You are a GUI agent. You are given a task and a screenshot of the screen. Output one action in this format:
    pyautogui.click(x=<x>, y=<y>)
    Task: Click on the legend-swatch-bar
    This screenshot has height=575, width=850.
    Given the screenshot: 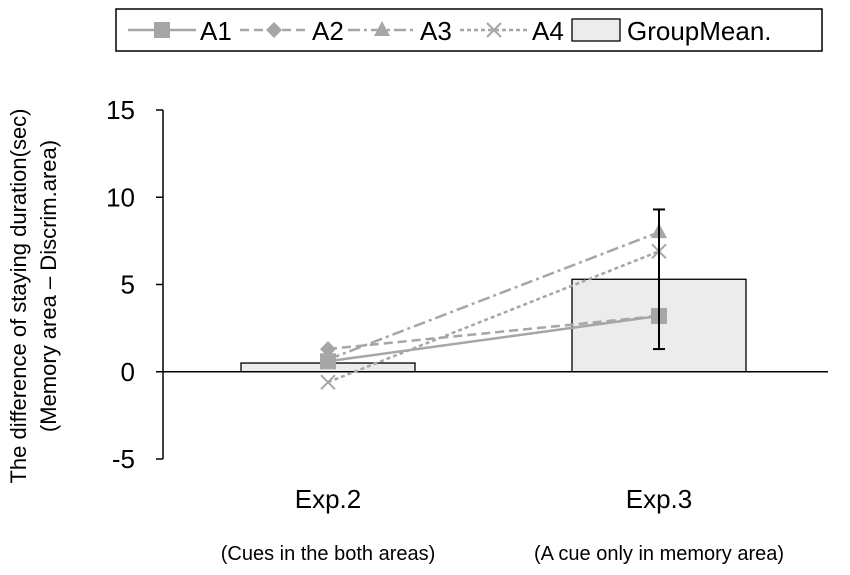 What is the action you would take?
    pyautogui.click(x=596, y=30)
    